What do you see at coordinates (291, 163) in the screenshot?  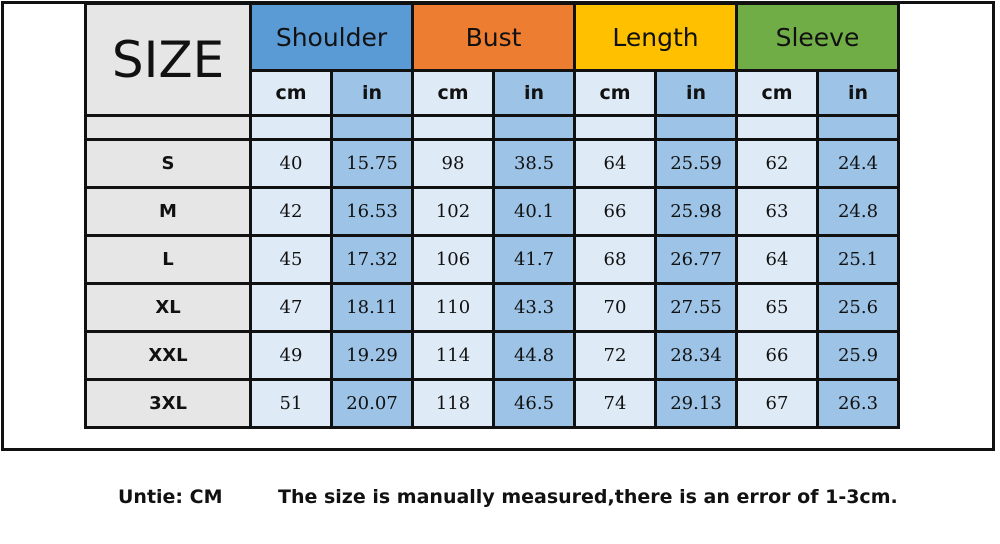 I see `value-cell: 40` at bounding box center [291, 163].